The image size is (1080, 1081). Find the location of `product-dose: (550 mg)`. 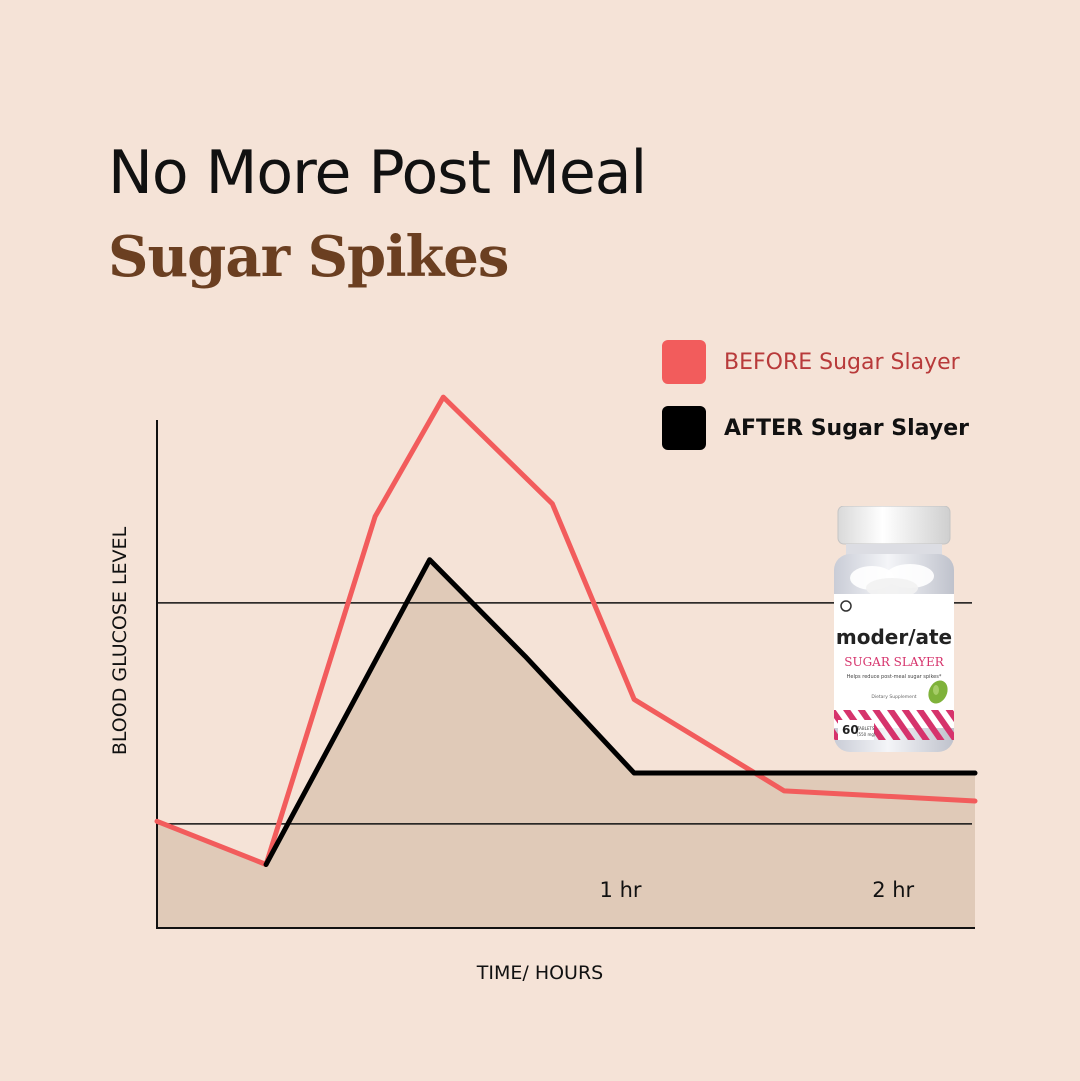

product-dose: (550 mg) is located at coordinates (866, 734).